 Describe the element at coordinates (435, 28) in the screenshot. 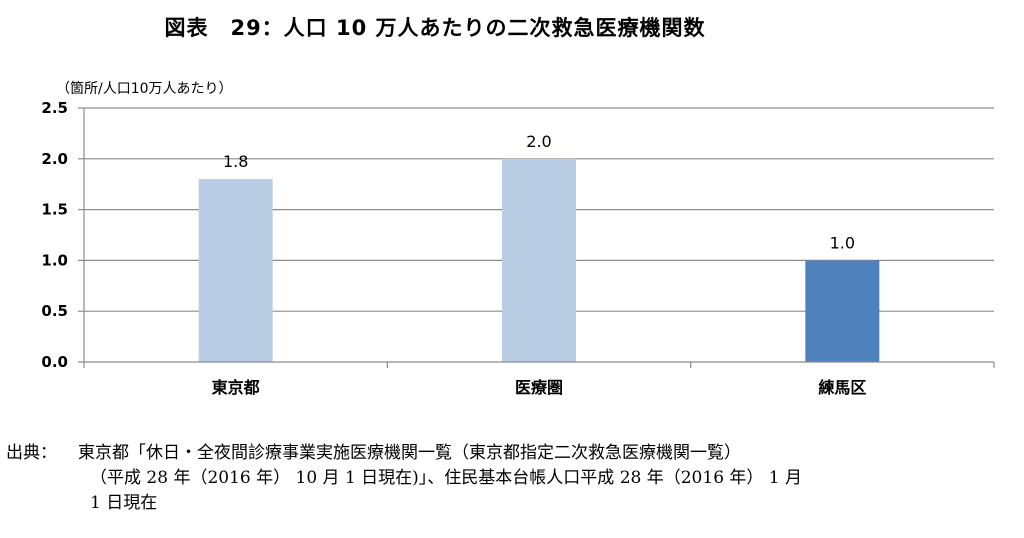

I see `figure-title: 図表 29：人口 10 万人あたりの二次救急医療機関数` at that location.